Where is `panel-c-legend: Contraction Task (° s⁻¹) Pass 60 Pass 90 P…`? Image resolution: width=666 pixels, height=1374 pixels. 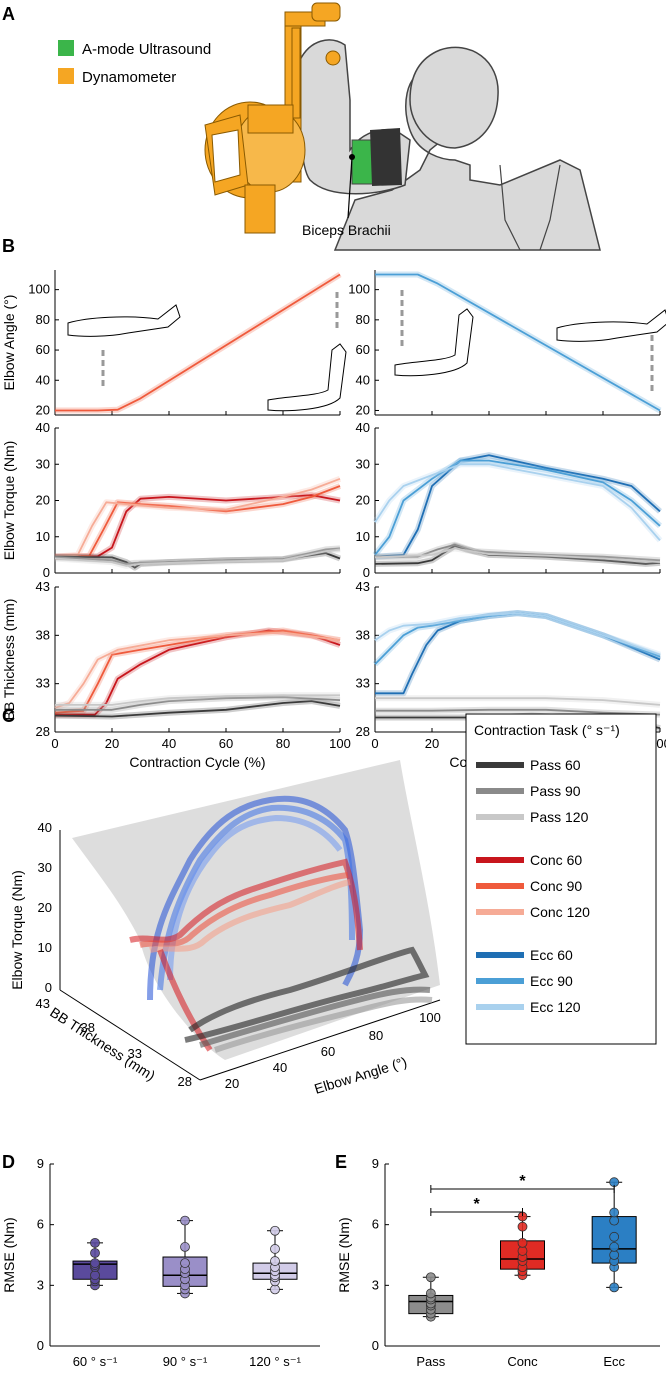 panel-c-legend: Contraction Task (° s⁻¹) Pass 60 Pass 90 P… is located at coordinates (561, 879).